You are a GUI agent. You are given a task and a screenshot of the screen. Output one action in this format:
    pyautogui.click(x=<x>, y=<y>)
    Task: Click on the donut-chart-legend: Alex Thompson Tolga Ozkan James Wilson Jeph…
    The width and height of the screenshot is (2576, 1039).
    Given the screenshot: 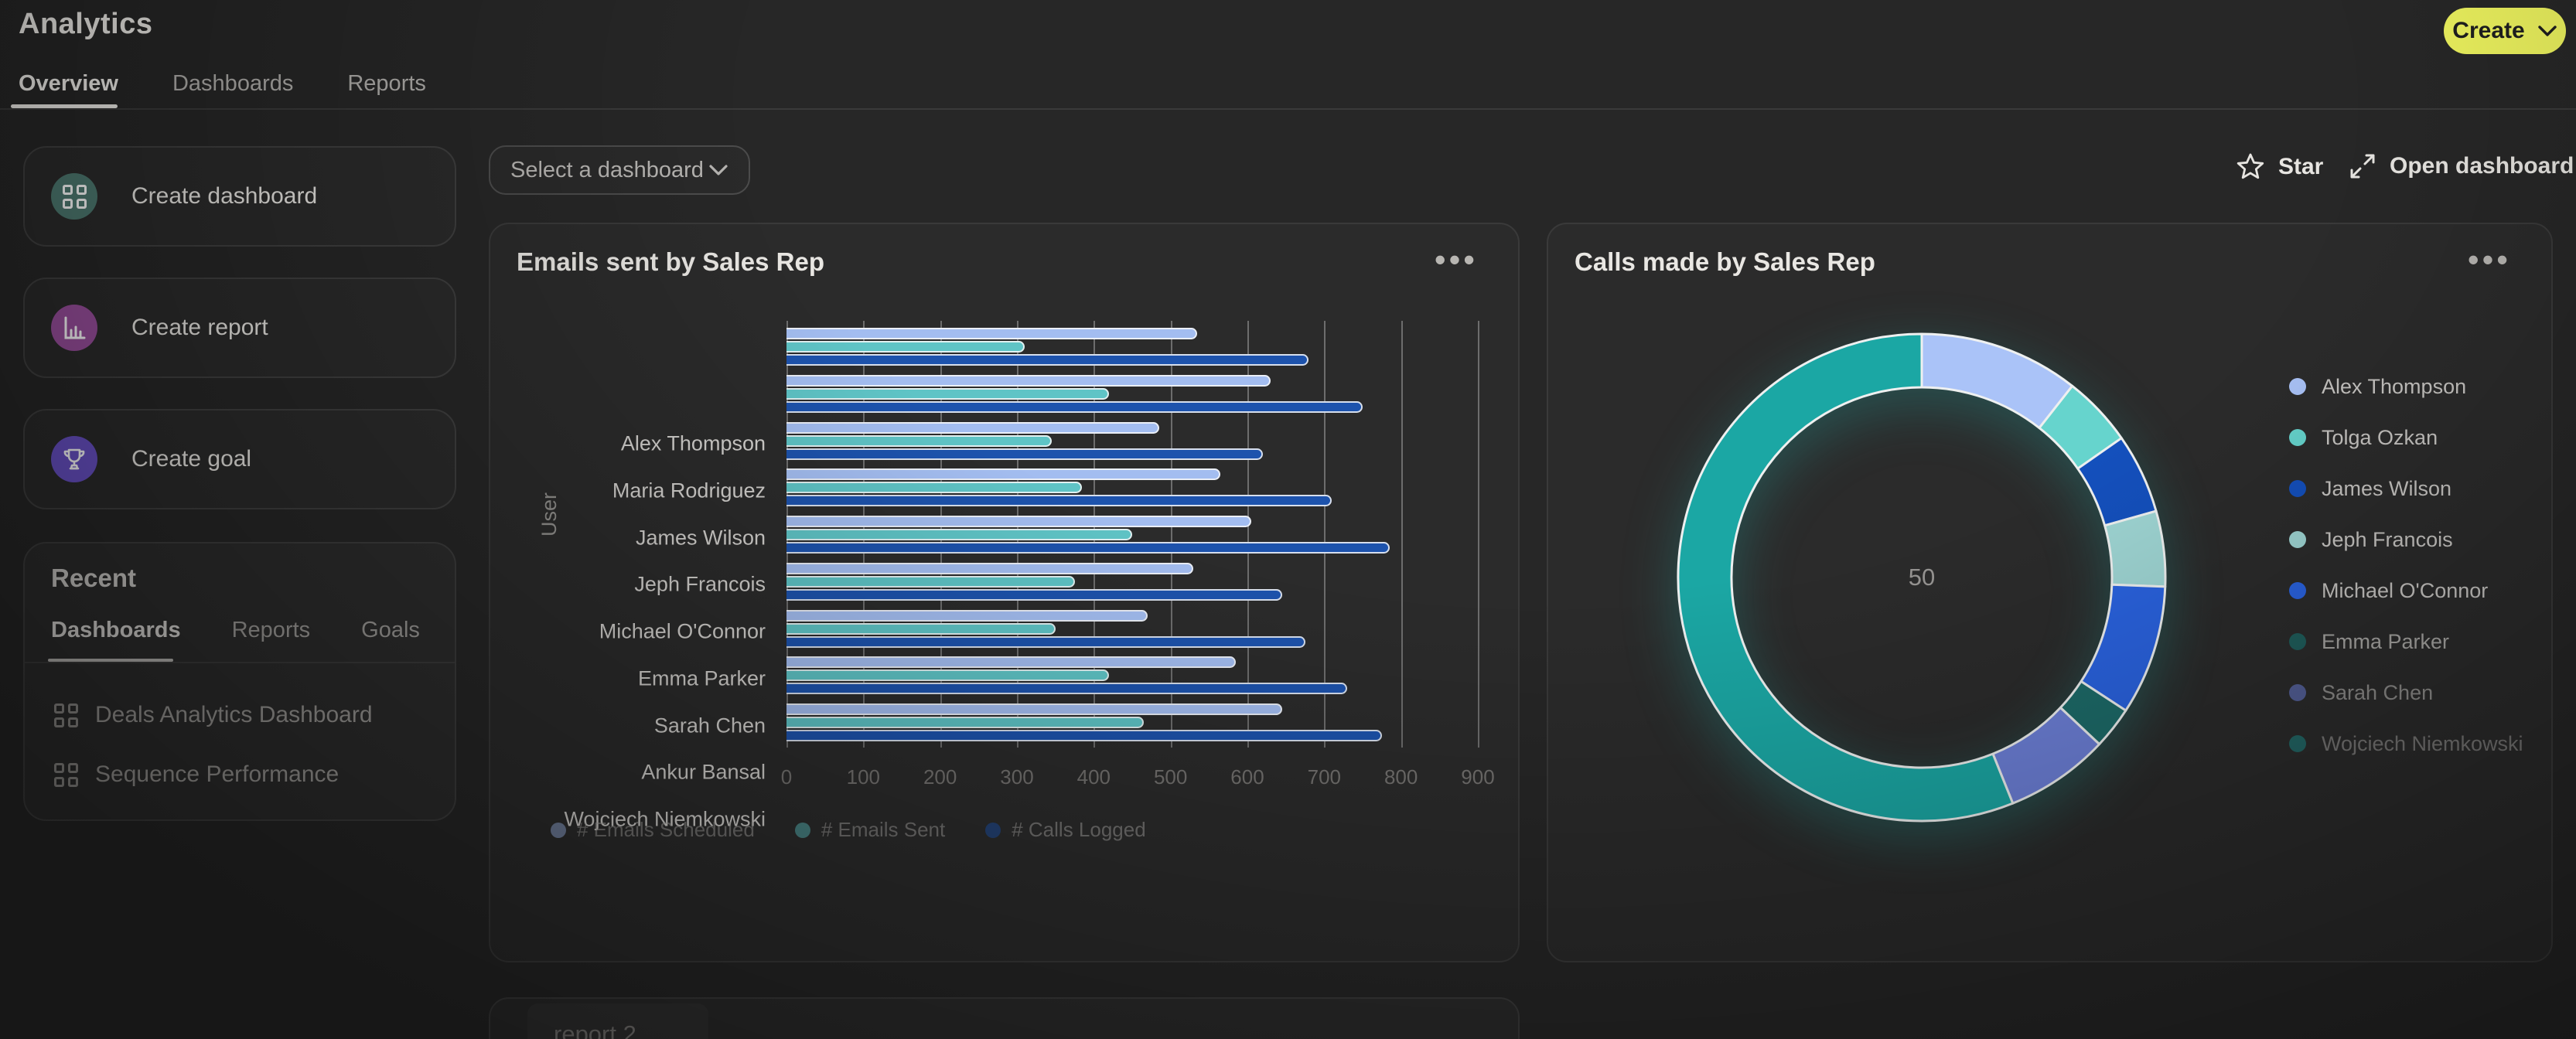 What is the action you would take?
    pyautogui.click(x=2406, y=565)
    